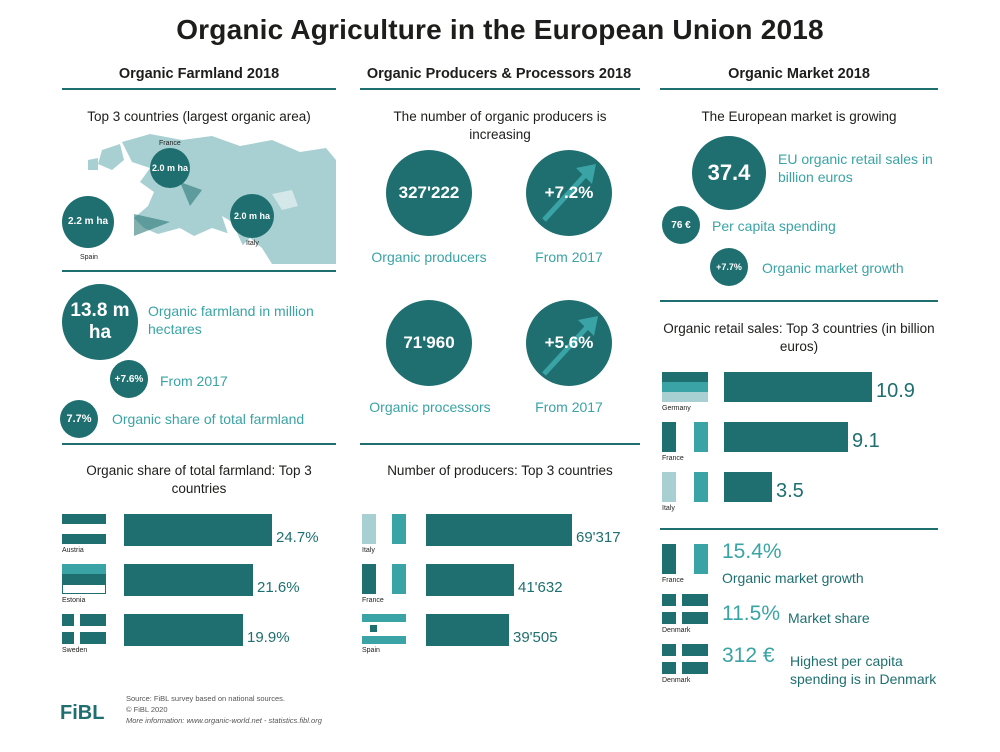  What do you see at coordinates (535, 637) in the screenshot?
I see `producers-value-spain: 39'505` at bounding box center [535, 637].